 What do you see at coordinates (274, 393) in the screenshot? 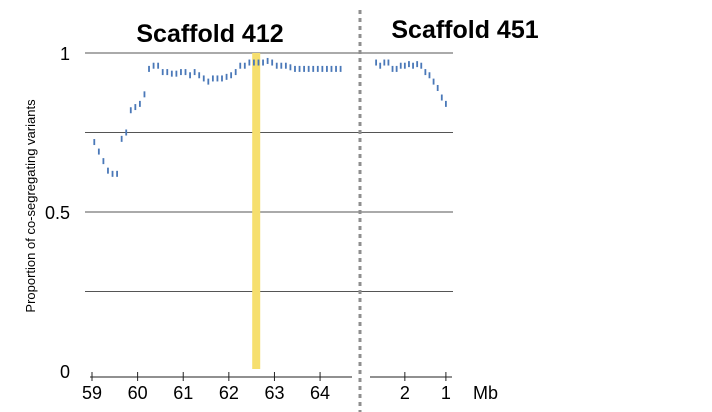
I see `x-tick-label: 63` at bounding box center [274, 393].